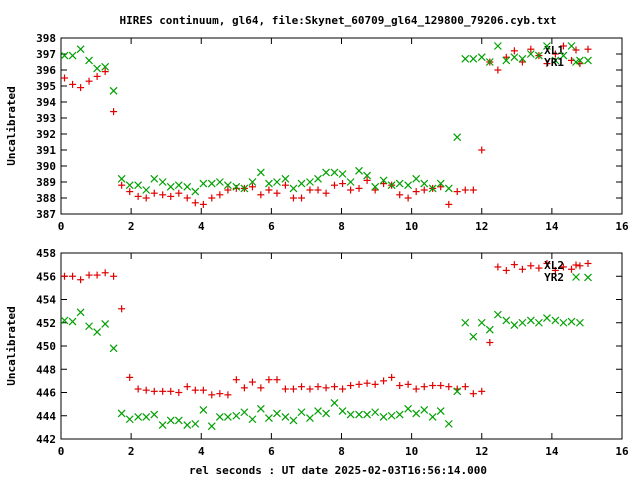 The image size is (640, 485). What do you see at coordinates (61, 226) in the screenshot?
I see `x-tick-label: 0` at bounding box center [61, 226].